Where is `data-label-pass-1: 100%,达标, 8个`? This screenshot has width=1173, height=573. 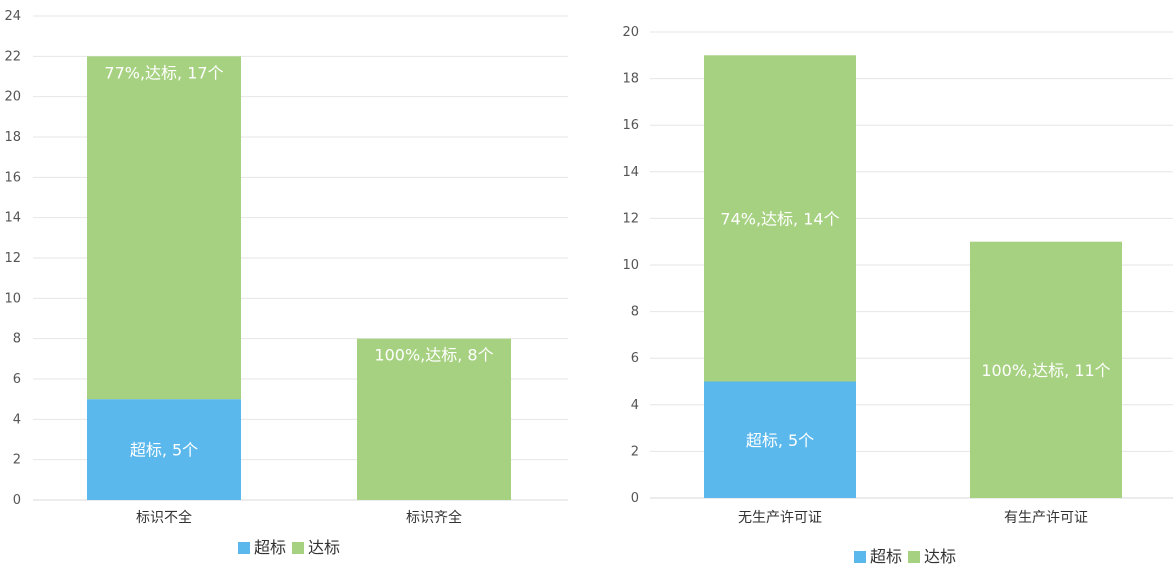
data-label-pass-1: 100%,达标, 8个 is located at coordinates (433, 355).